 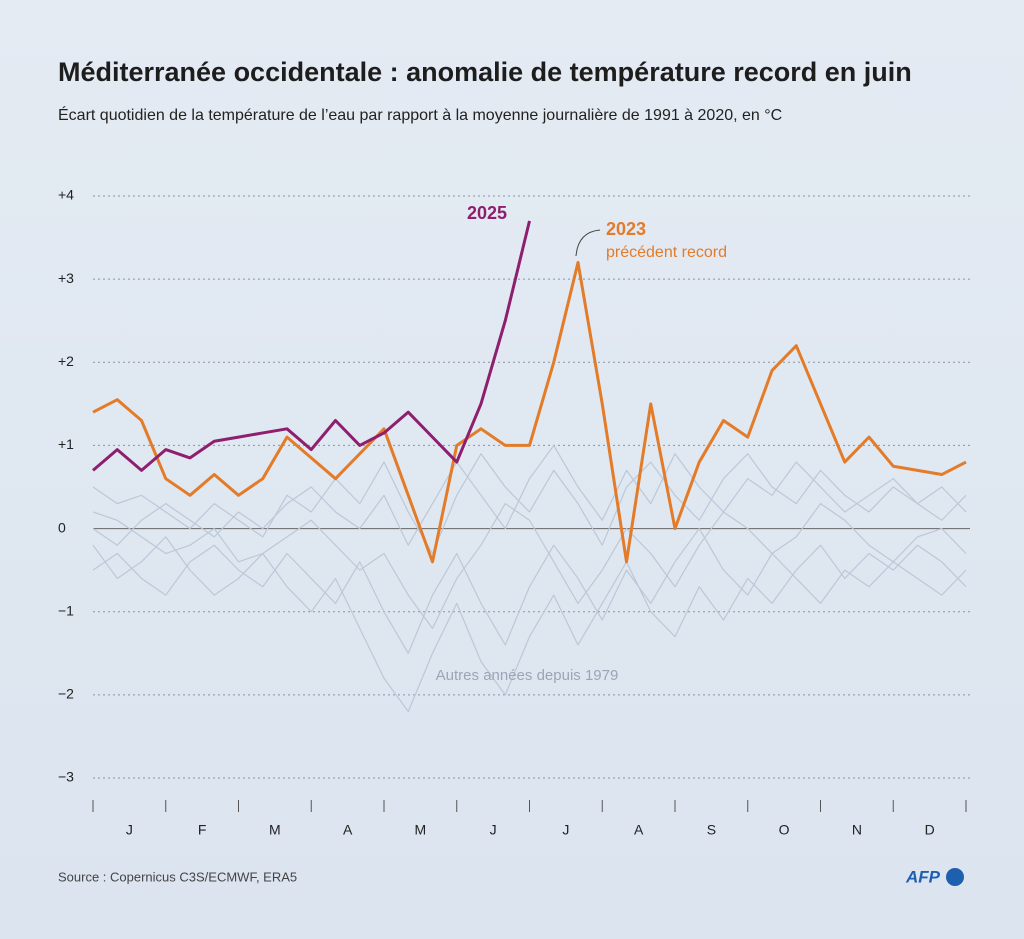 What do you see at coordinates (66, 694) in the screenshot?
I see `y-tick-label: −2` at bounding box center [66, 694].